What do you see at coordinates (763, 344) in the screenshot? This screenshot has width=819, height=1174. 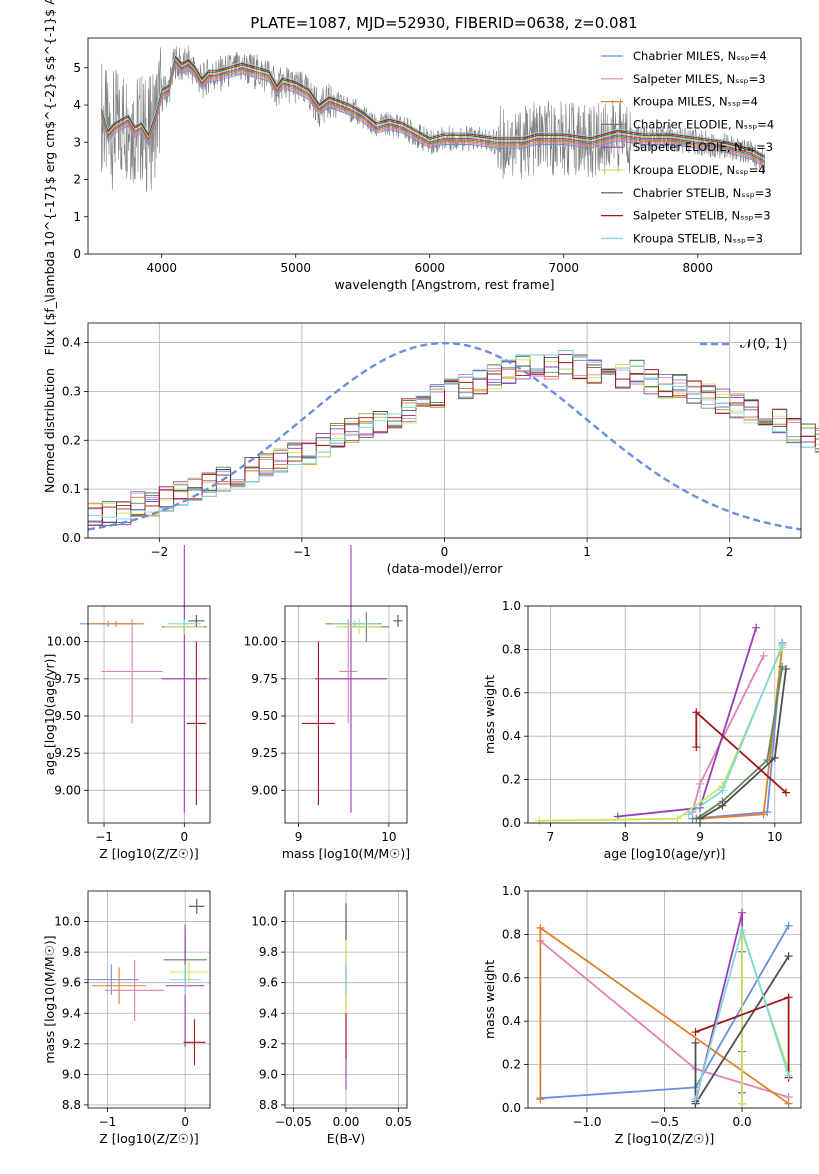 I see `legend-label: 𝒩(0, 1)` at bounding box center [763, 344].